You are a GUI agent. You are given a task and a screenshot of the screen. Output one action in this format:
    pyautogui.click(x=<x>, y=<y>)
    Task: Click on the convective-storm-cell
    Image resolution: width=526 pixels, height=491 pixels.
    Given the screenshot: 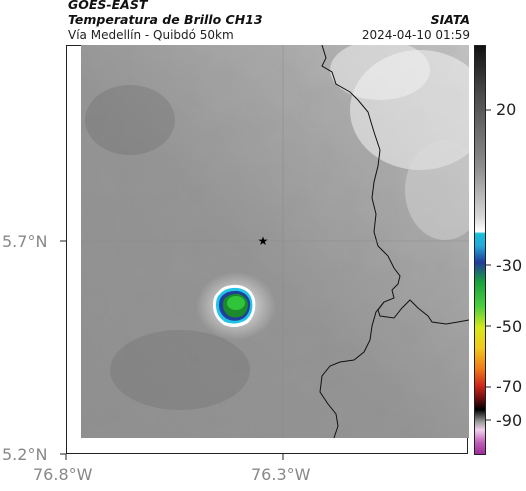 What is the action you would take?
    pyautogui.click(x=236, y=306)
    